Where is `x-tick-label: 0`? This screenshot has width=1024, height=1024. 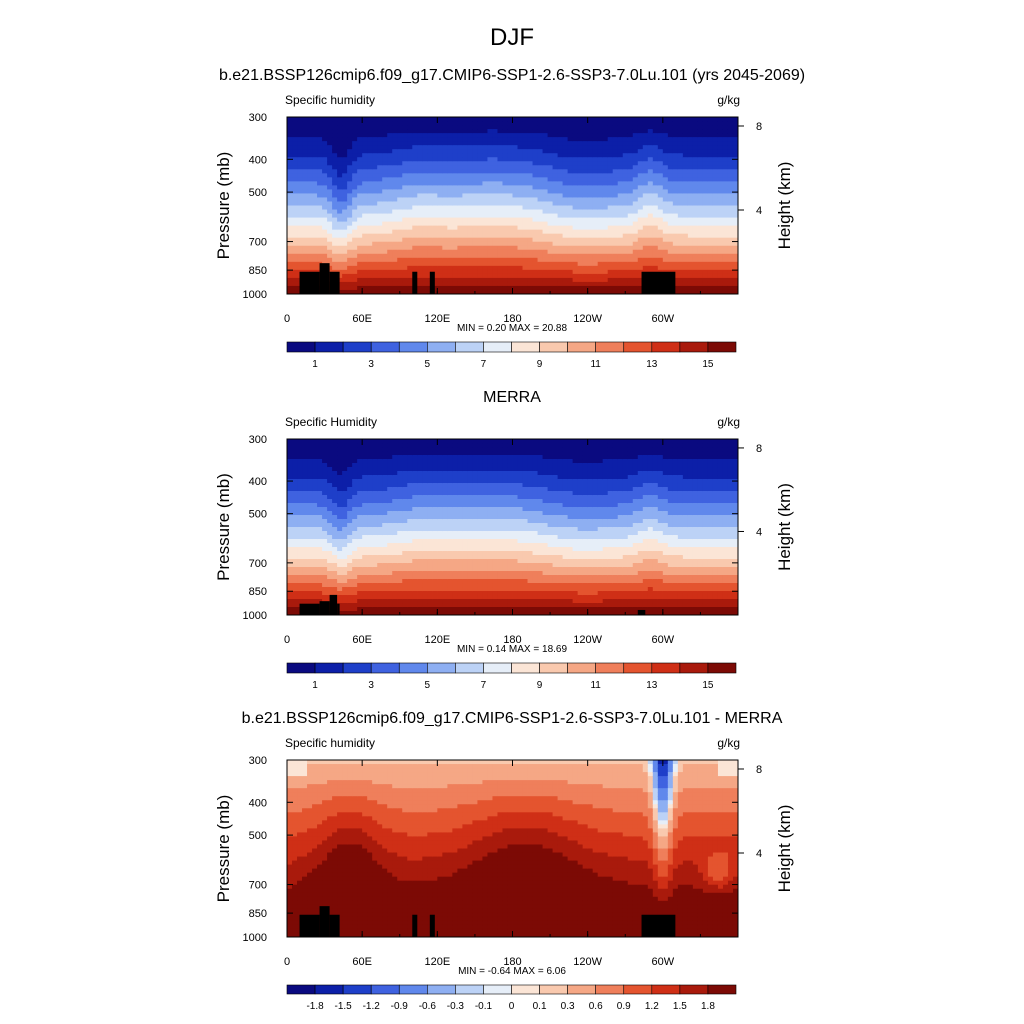
x-tick-label: 0 is located at coordinates (287, 962).